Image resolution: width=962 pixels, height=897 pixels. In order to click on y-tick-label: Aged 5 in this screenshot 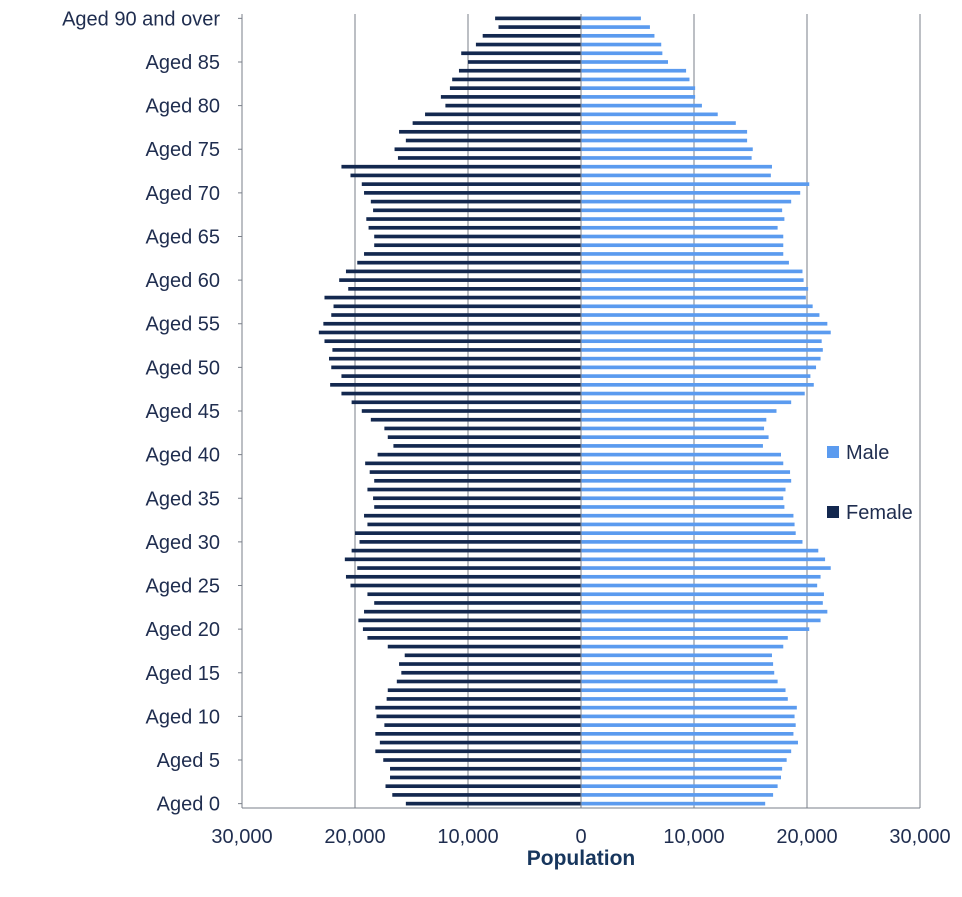, I will do `click(188, 761)`.